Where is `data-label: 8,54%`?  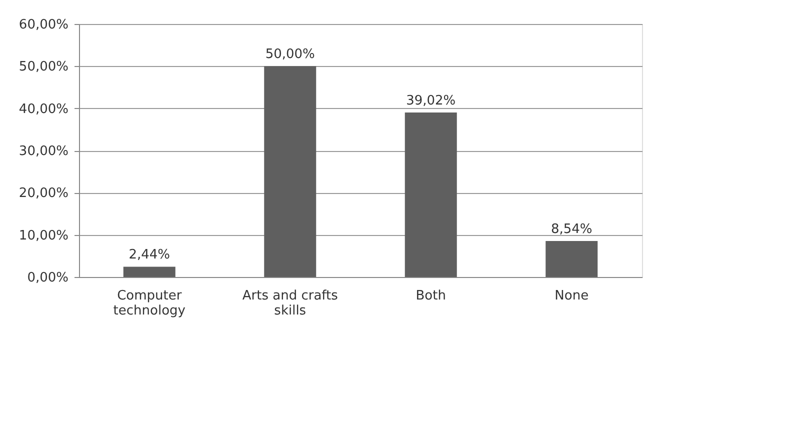 data-label: 8,54% is located at coordinates (571, 229).